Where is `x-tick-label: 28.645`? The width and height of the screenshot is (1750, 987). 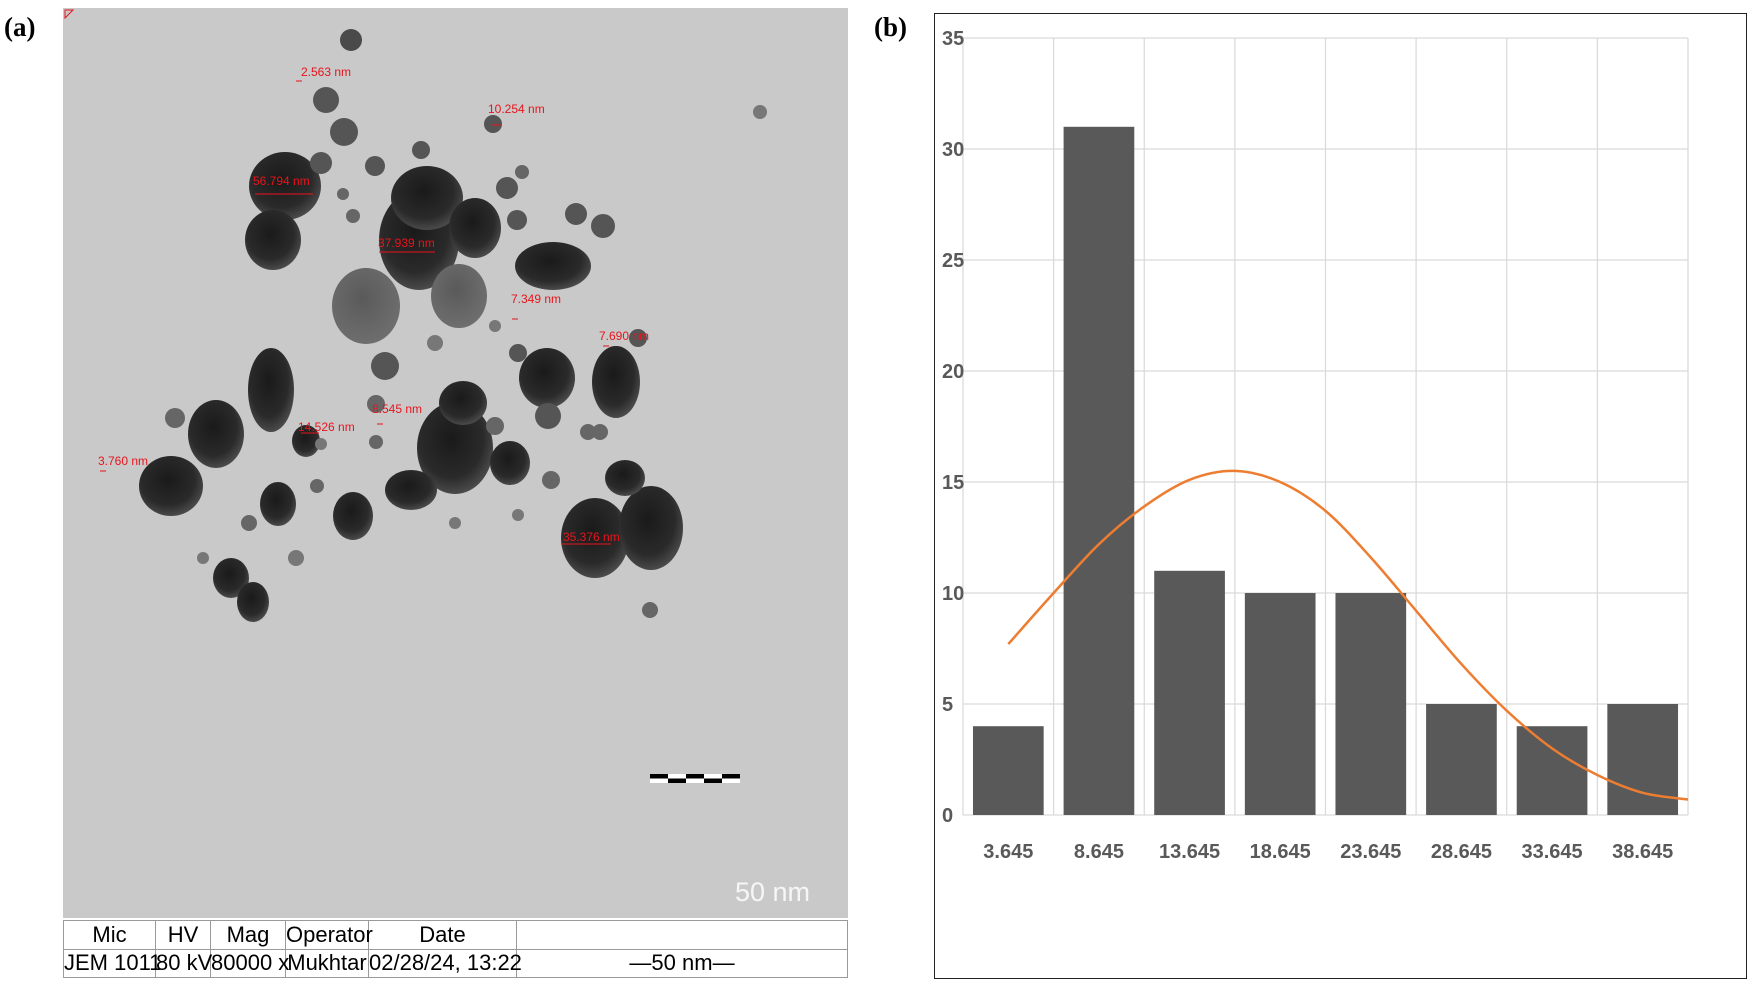
x-tick-label: 28.645 is located at coordinates (1461, 852).